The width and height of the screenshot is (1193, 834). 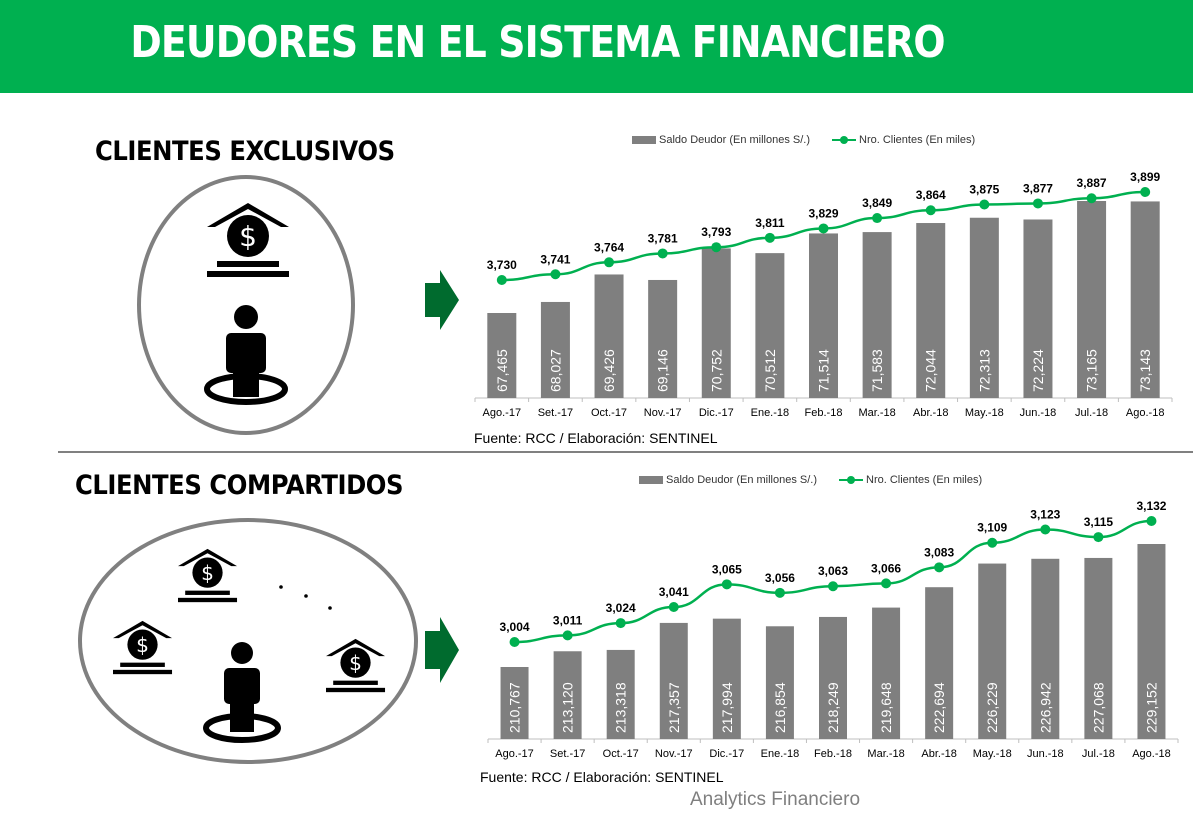 I want to click on bar-value-label: 69,146, so click(x=663, y=370).